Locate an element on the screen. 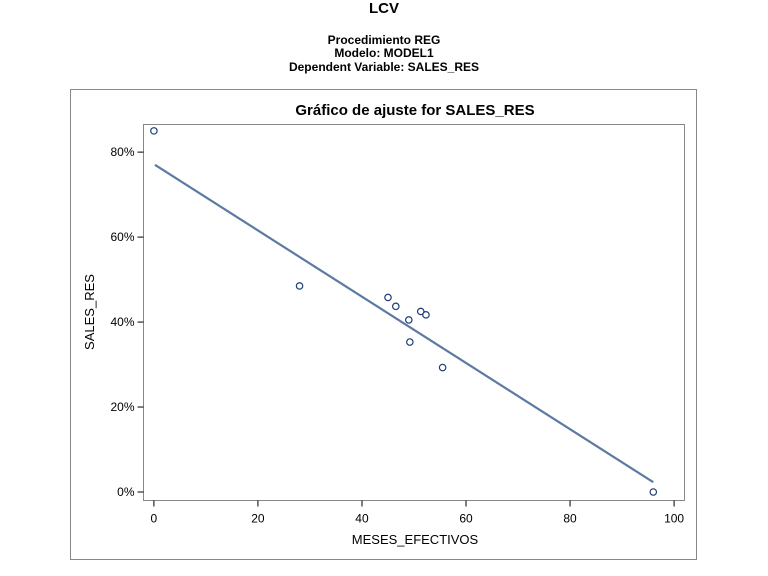  y-axis-label: SALES_RES is located at coordinates (89, 312).